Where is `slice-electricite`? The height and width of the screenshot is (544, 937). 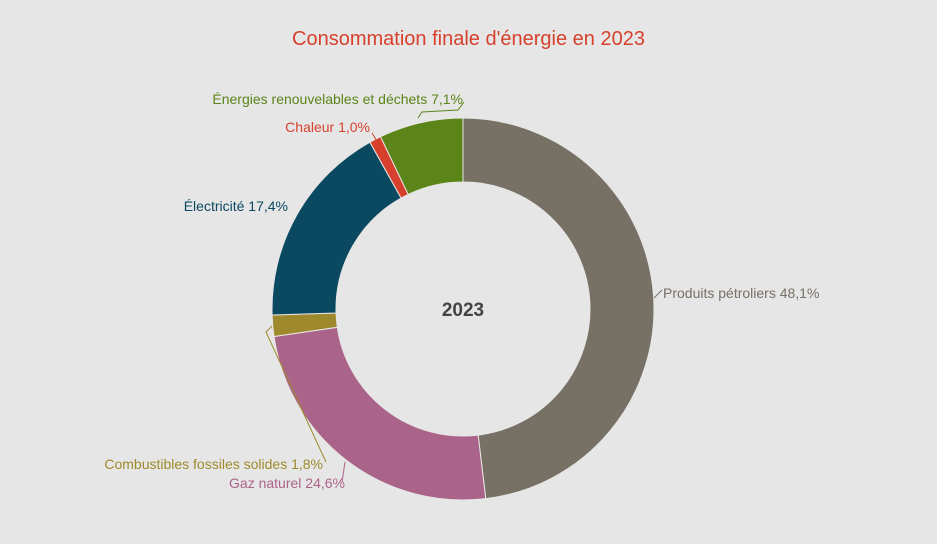 slice-electricite is located at coordinates (336, 228).